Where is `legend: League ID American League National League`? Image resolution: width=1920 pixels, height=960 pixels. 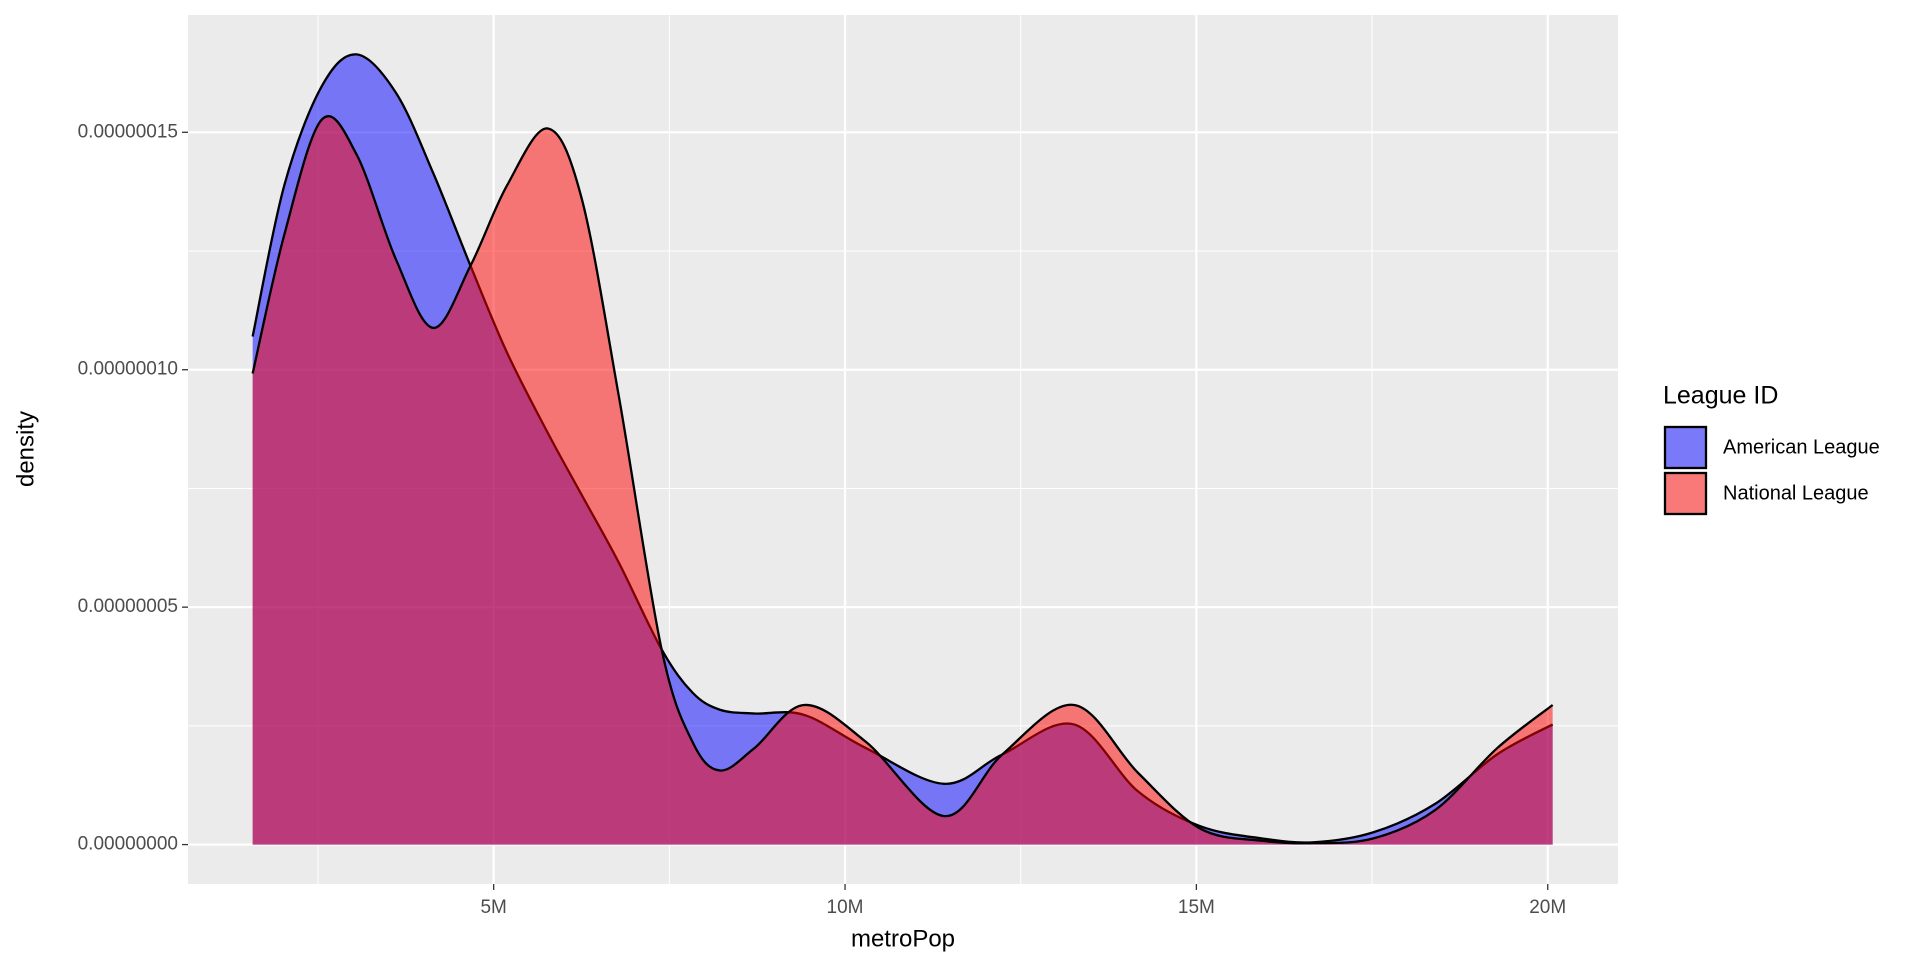
legend: League ID American League National League is located at coordinates (1771, 449).